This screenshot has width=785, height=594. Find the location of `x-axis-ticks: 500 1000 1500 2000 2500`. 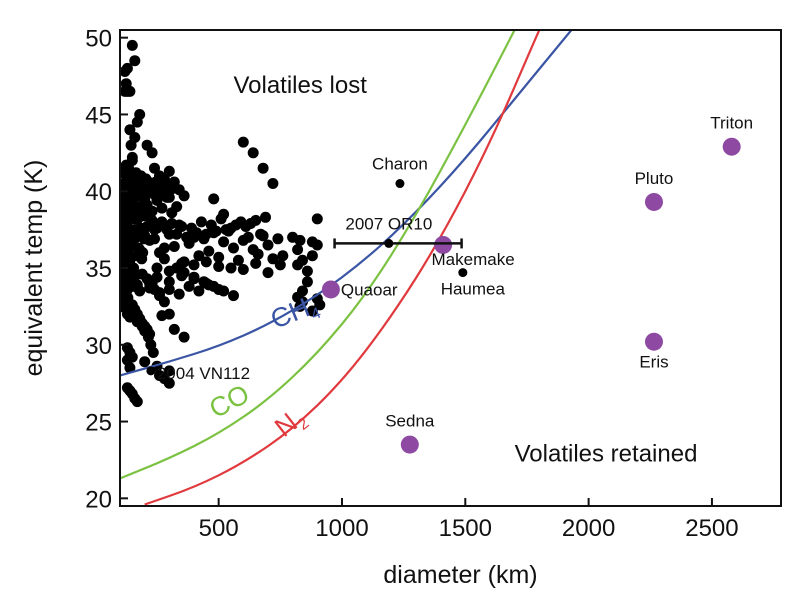

x-axis-ticks: 500 1000 1500 2000 2500 is located at coordinates (469, 520).